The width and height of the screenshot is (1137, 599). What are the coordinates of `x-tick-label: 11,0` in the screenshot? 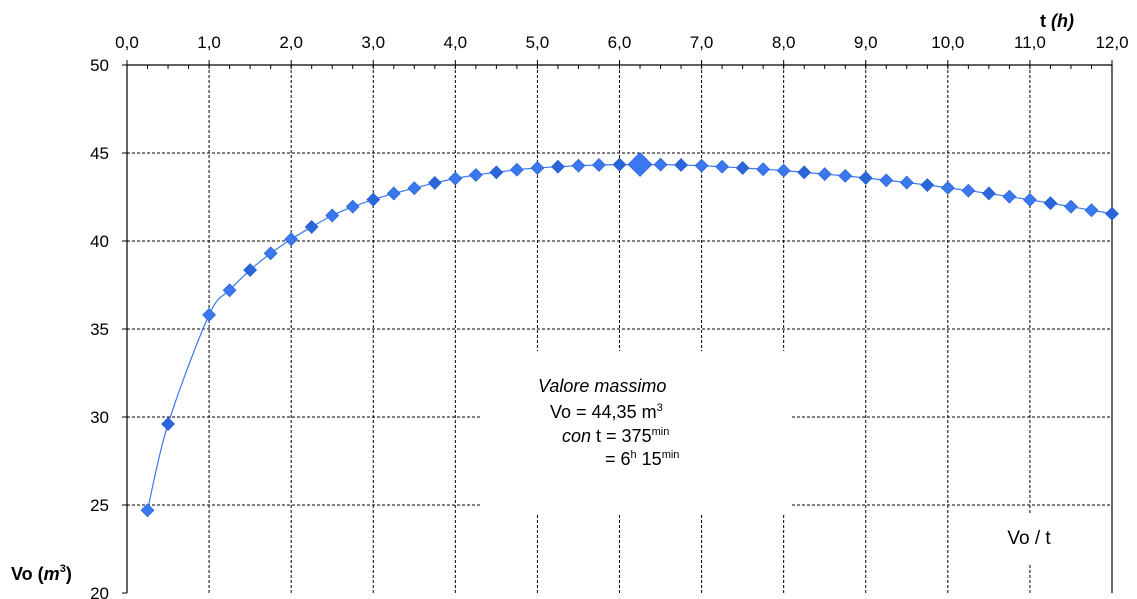 It's located at (1030, 42).